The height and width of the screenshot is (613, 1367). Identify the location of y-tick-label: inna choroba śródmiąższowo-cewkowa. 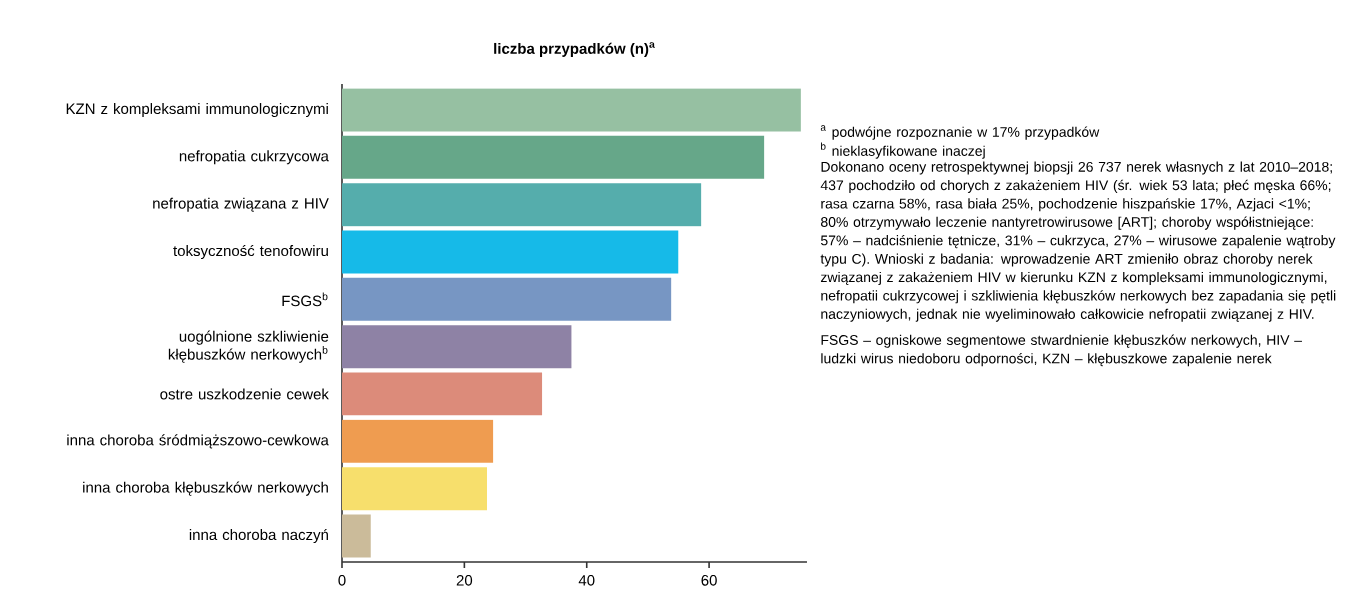
(198, 441).